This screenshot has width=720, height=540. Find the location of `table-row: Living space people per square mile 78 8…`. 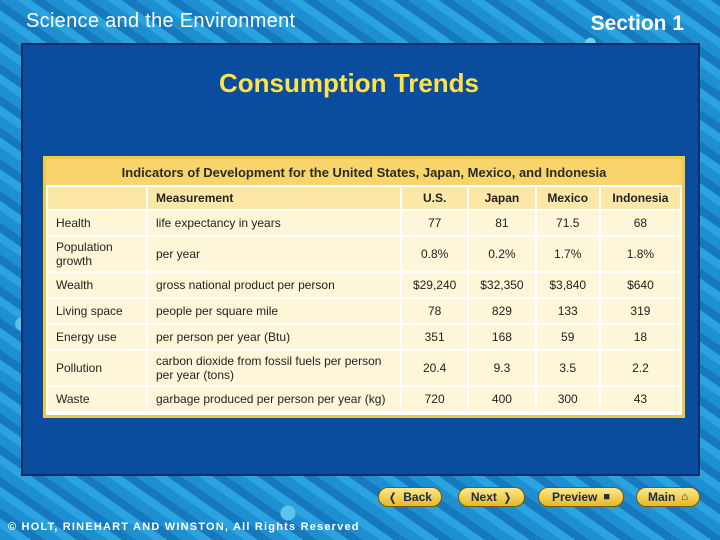

table-row: Living space people per square mile 78 8… is located at coordinates (364, 311).